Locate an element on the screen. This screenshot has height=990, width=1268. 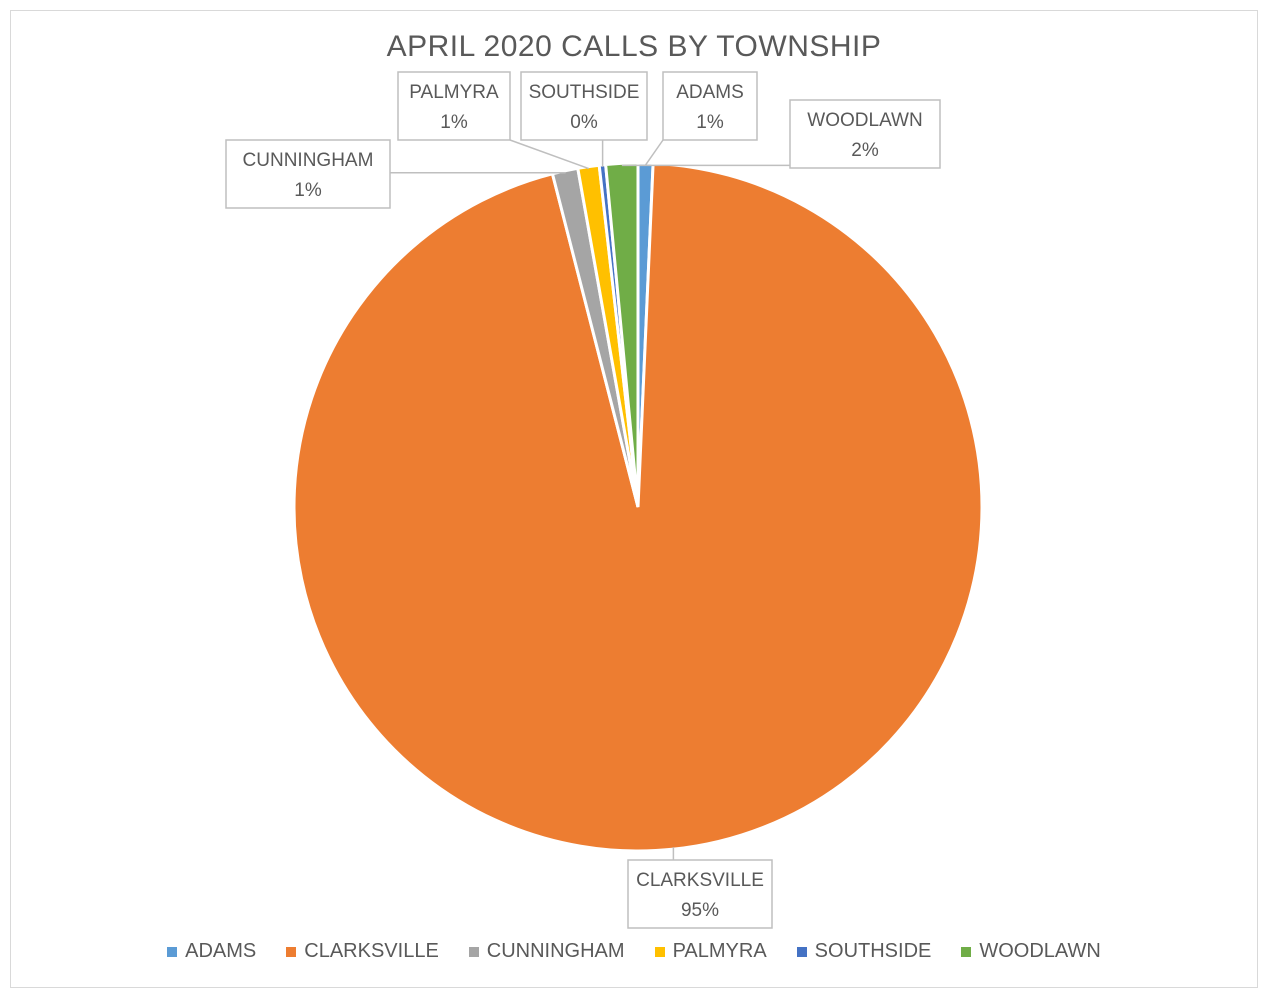
data-label-box-cunningham is located at coordinates (308, 174).